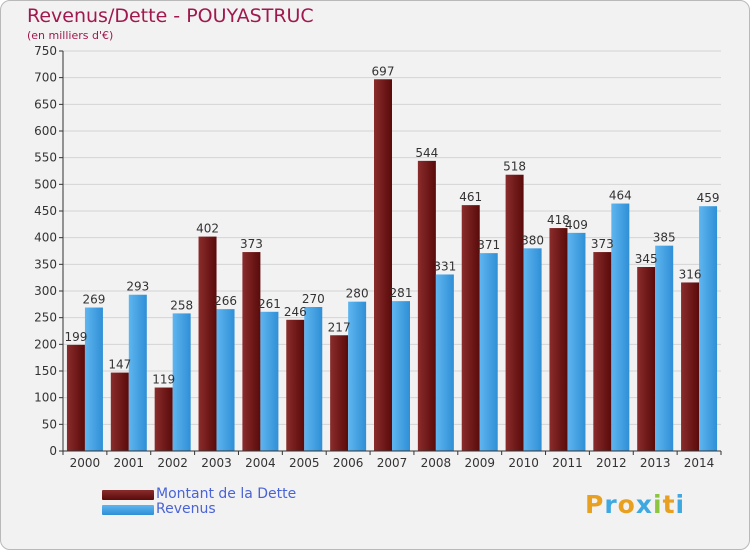 The width and height of the screenshot is (750, 550). I want to click on logo-letter: x, so click(644, 504).